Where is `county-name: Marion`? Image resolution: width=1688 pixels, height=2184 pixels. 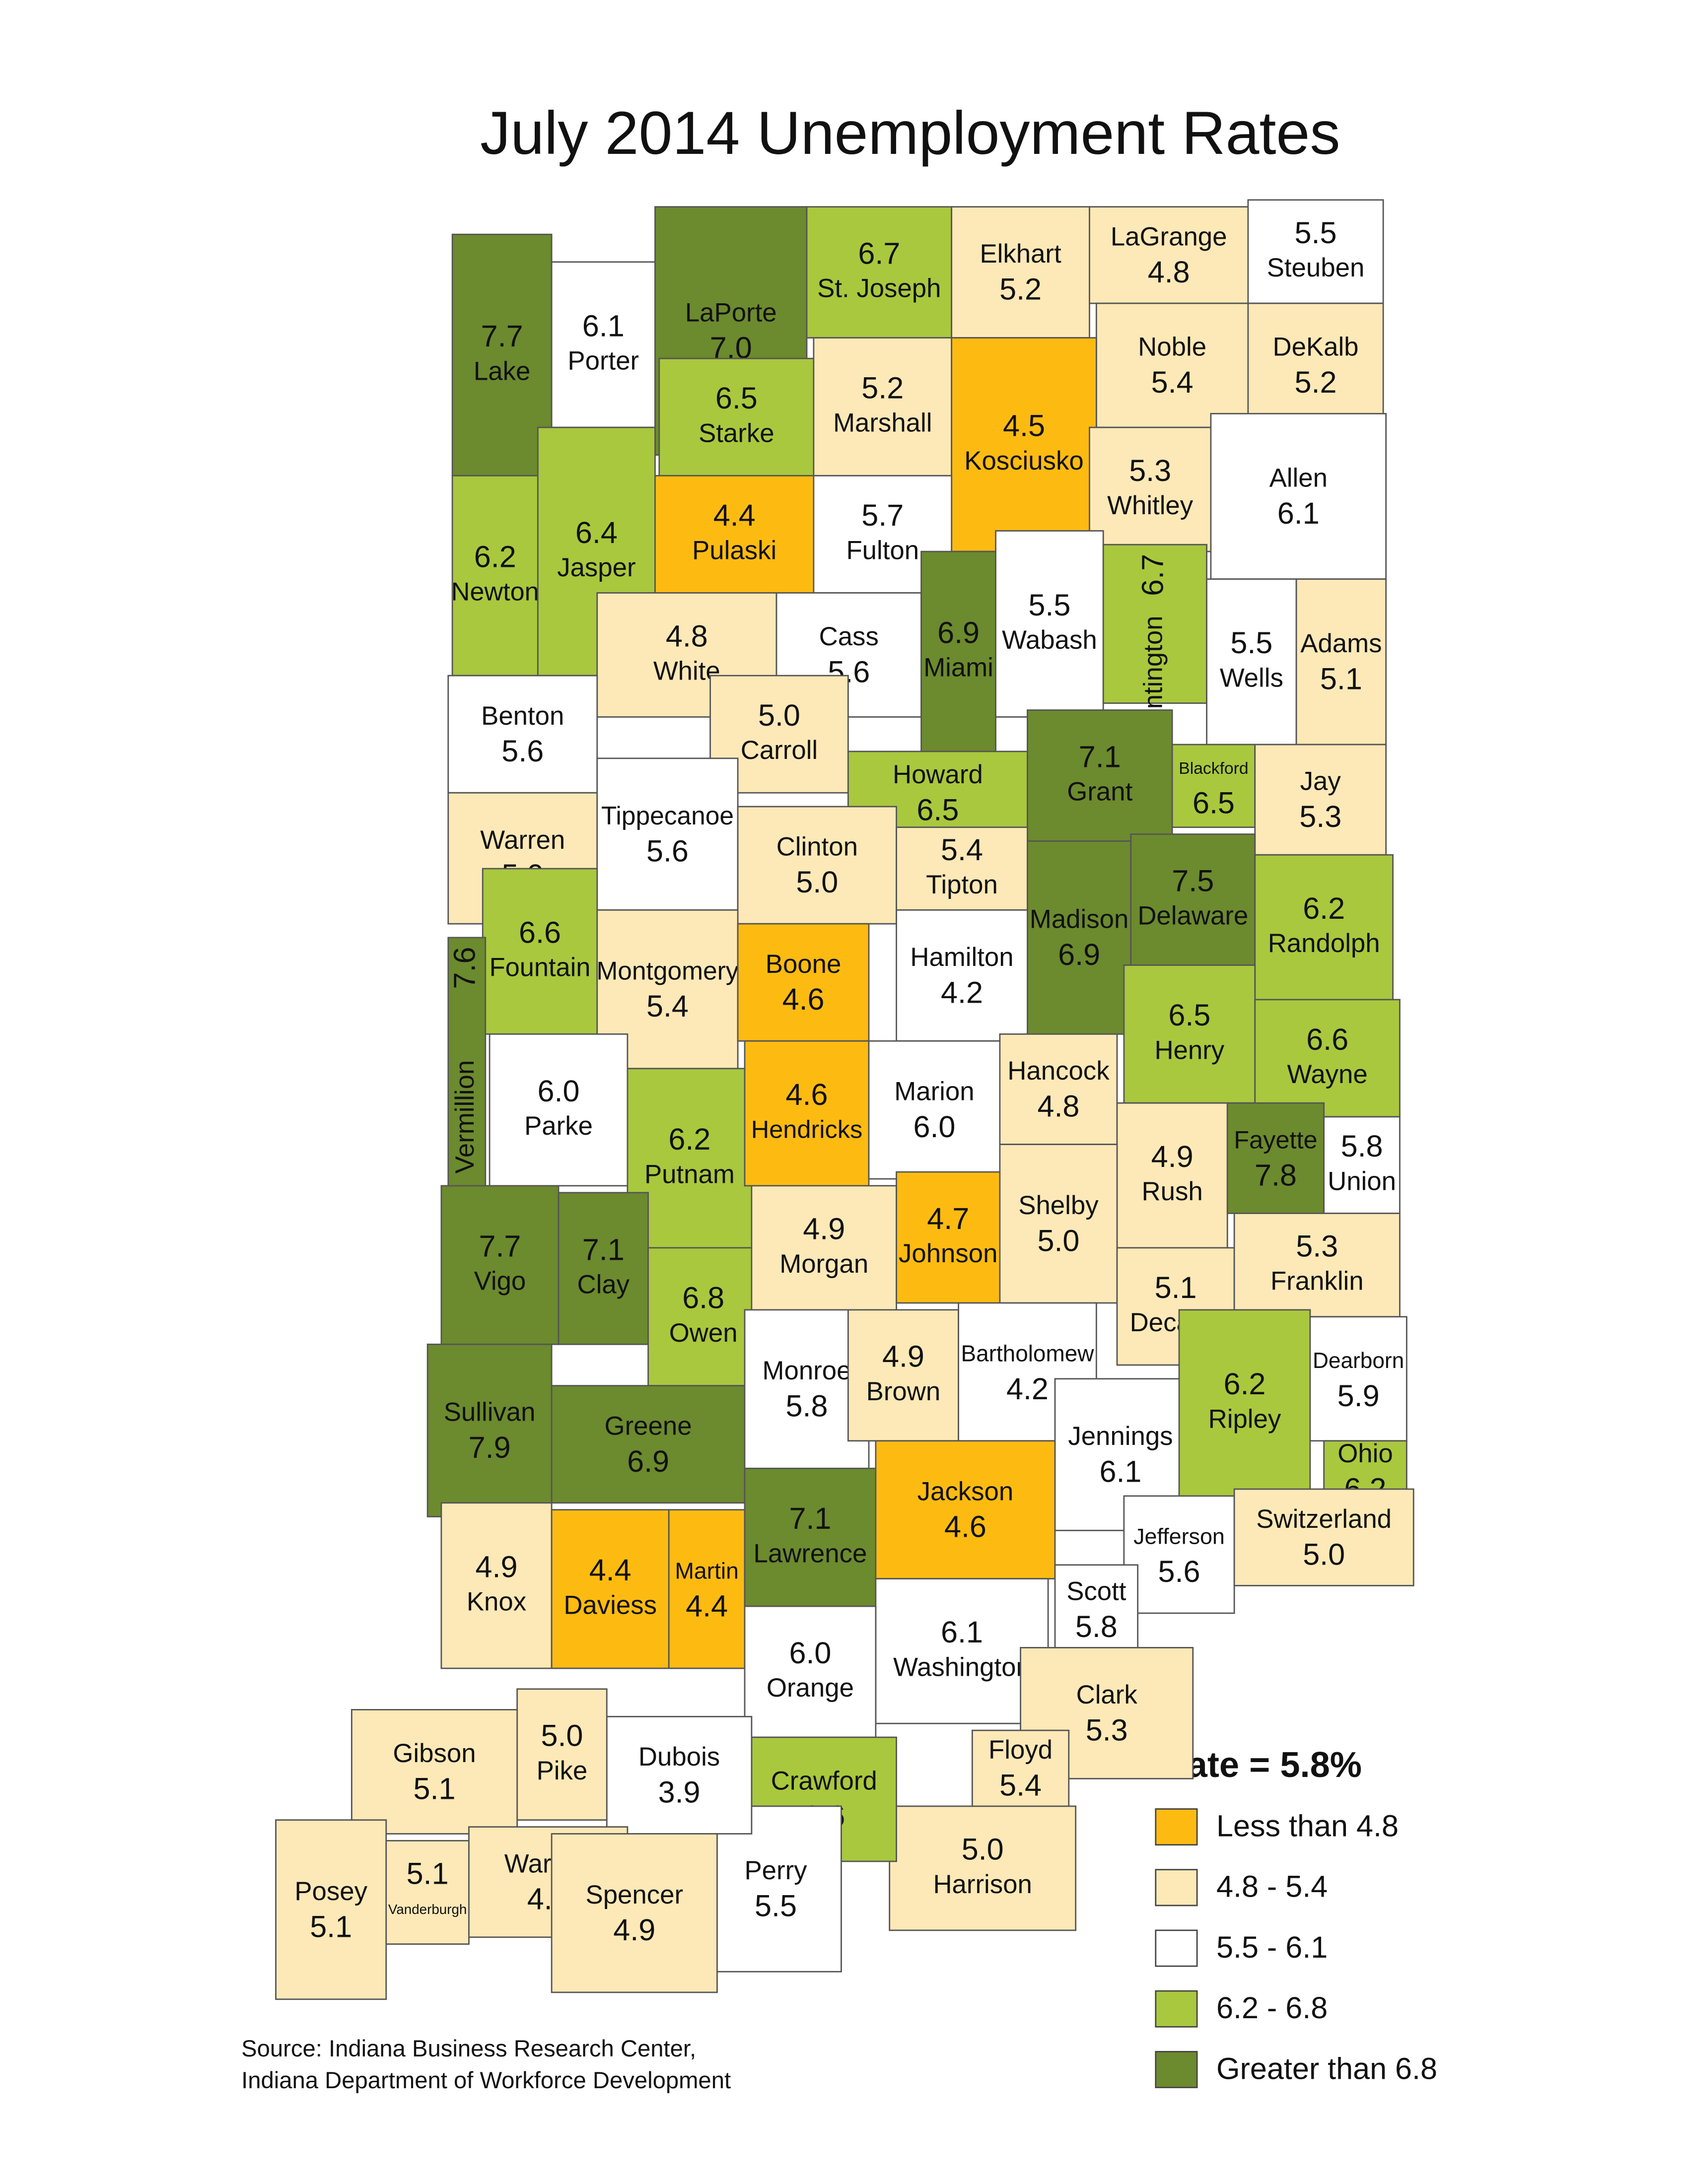 county-name: Marion is located at coordinates (934, 1091).